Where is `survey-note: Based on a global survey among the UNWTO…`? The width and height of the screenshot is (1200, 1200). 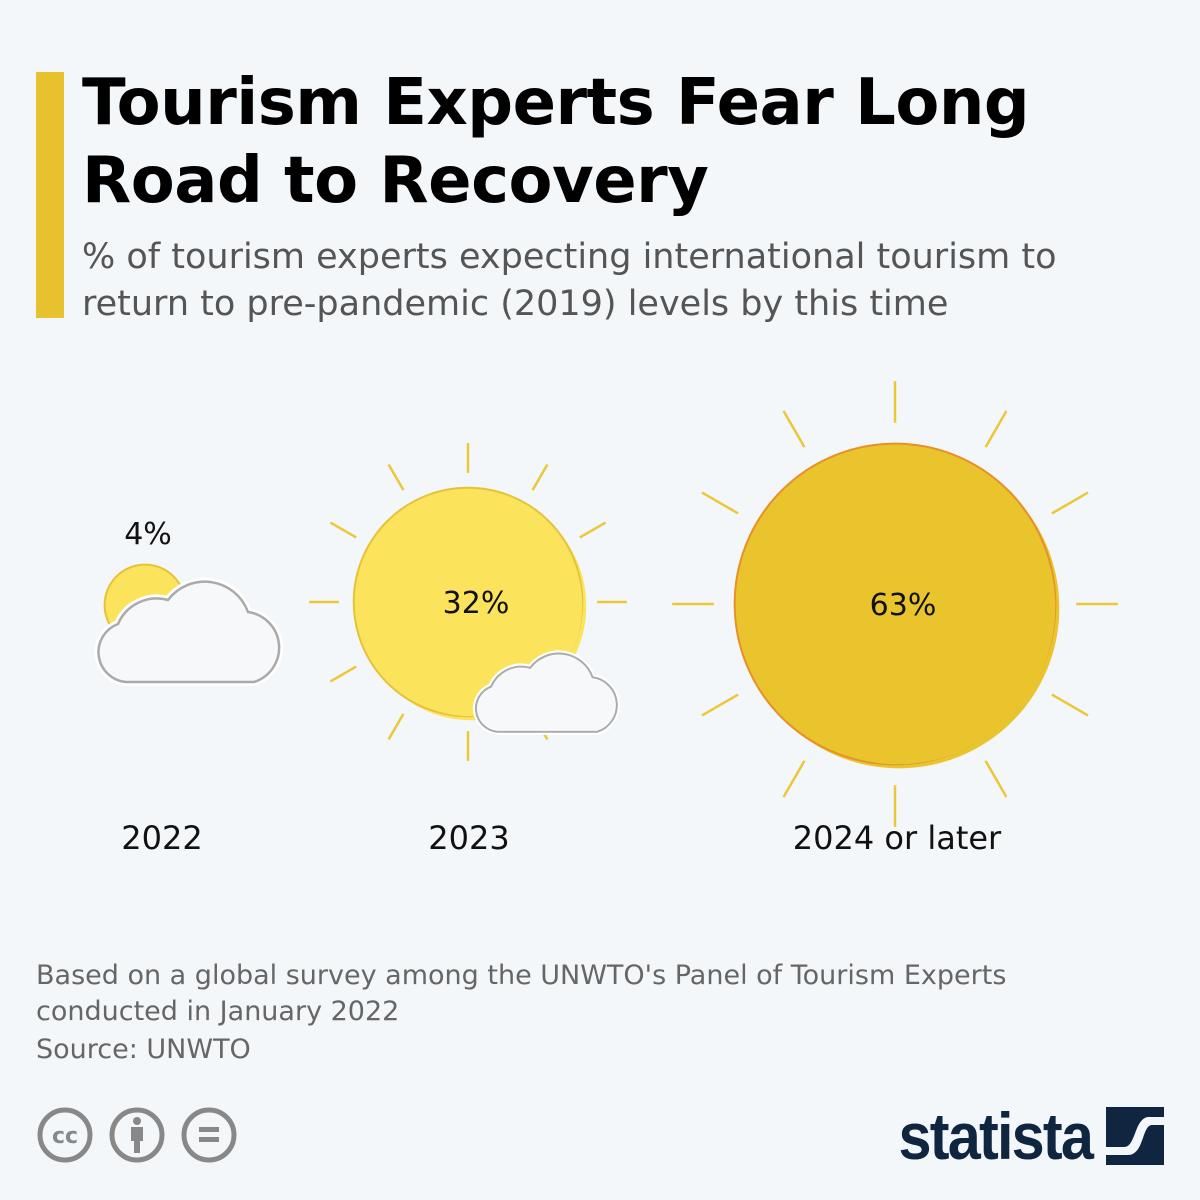 survey-note: Based on a global survey among the UNWTO… is located at coordinates (521, 993).